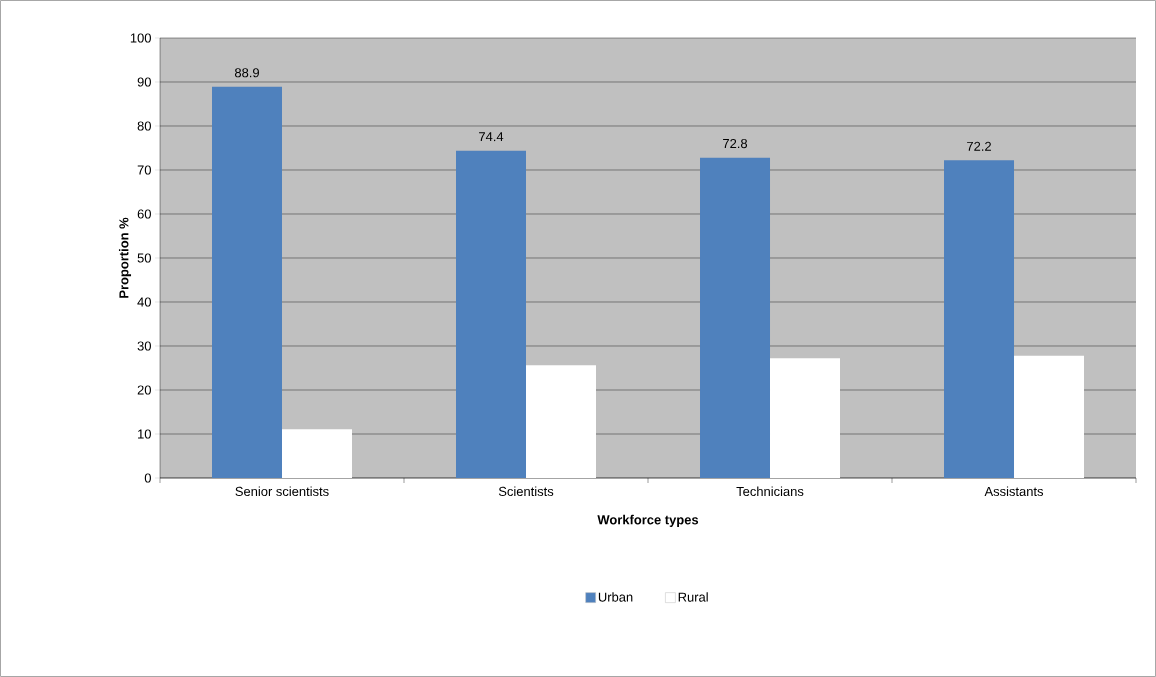 The width and height of the screenshot is (1156, 677). What do you see at coordinates (144, 346) in the screenshot?
I see `y-tick-label: 30` at bounding box center [144, 346].